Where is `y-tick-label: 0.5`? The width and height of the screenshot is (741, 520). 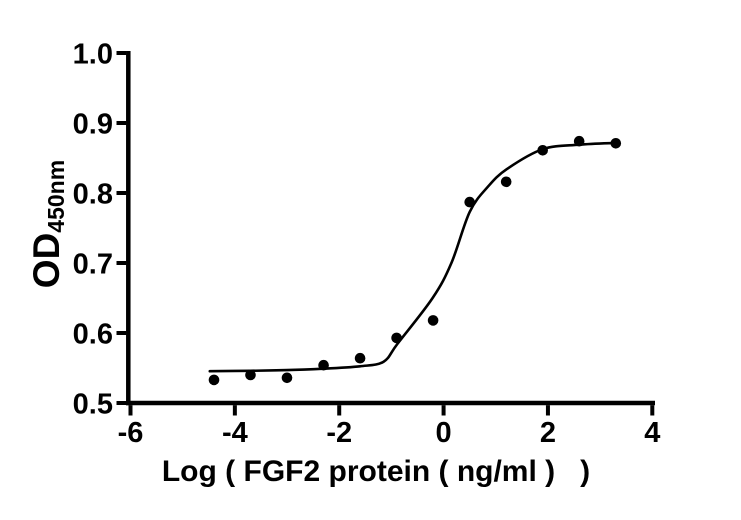
y-tick-label: 0.5 is located at coordinates (93, 404).